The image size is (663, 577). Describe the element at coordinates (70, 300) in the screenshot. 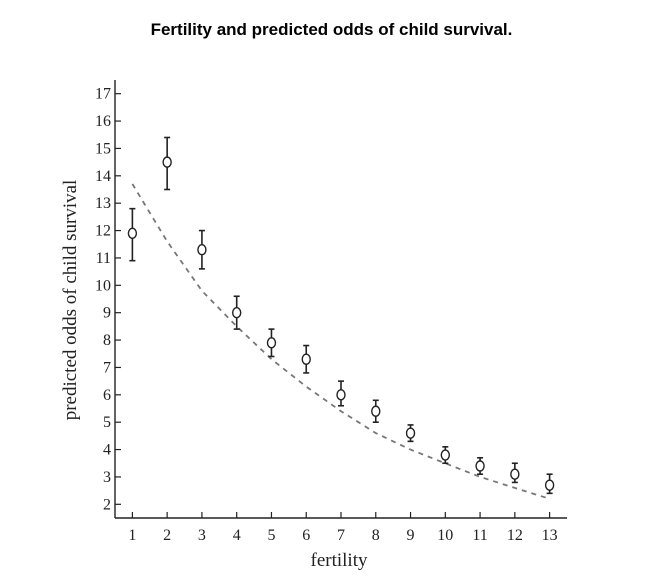

I see `y-axis-label: predicted odds of child survival` at that location.